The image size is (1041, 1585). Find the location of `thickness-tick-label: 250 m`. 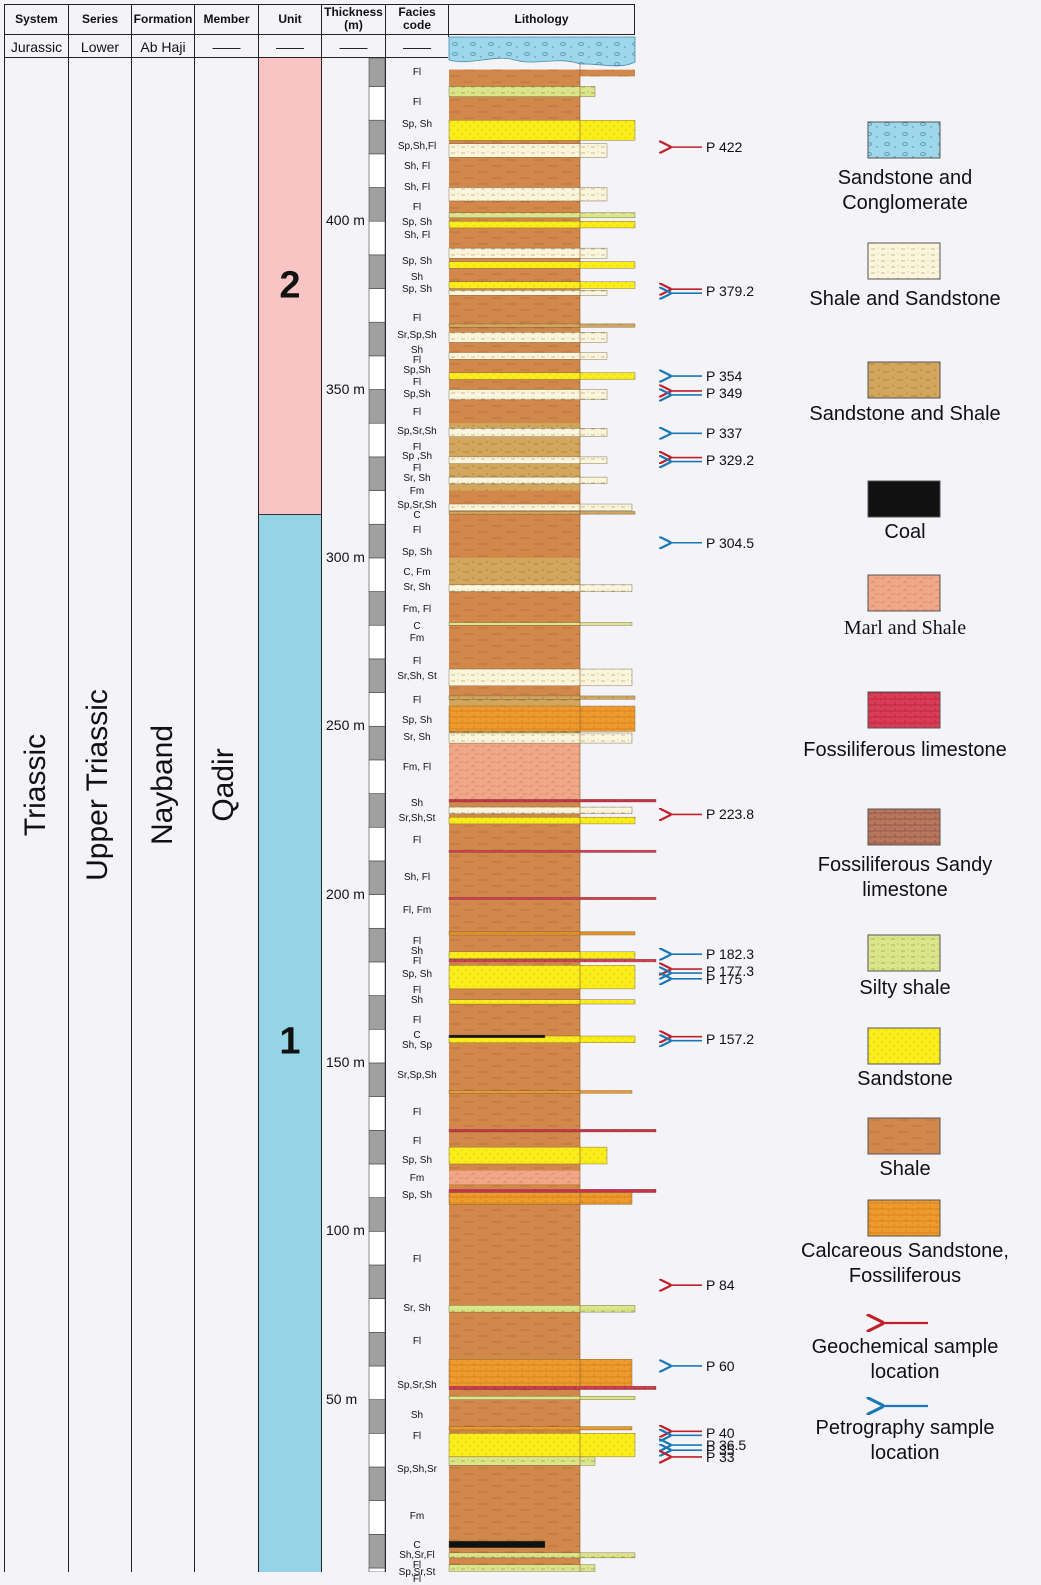

thickness-tick-label: 250 m is located at coordinates (345, 725).